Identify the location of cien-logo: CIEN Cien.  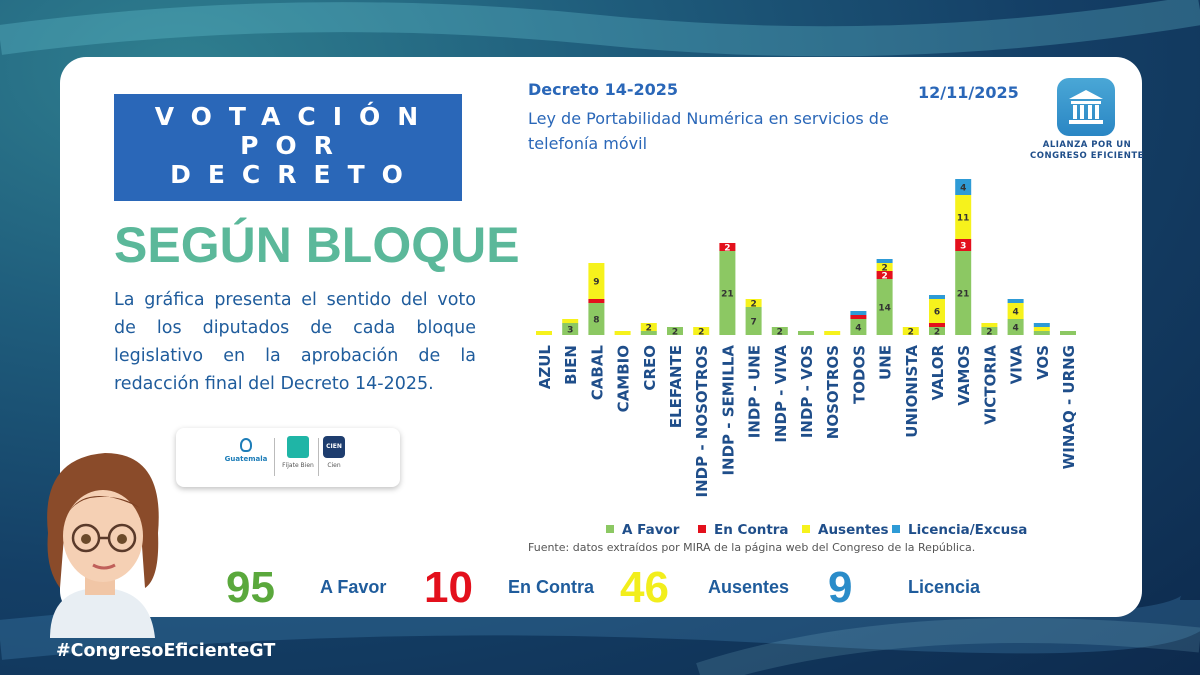
(334, 452).